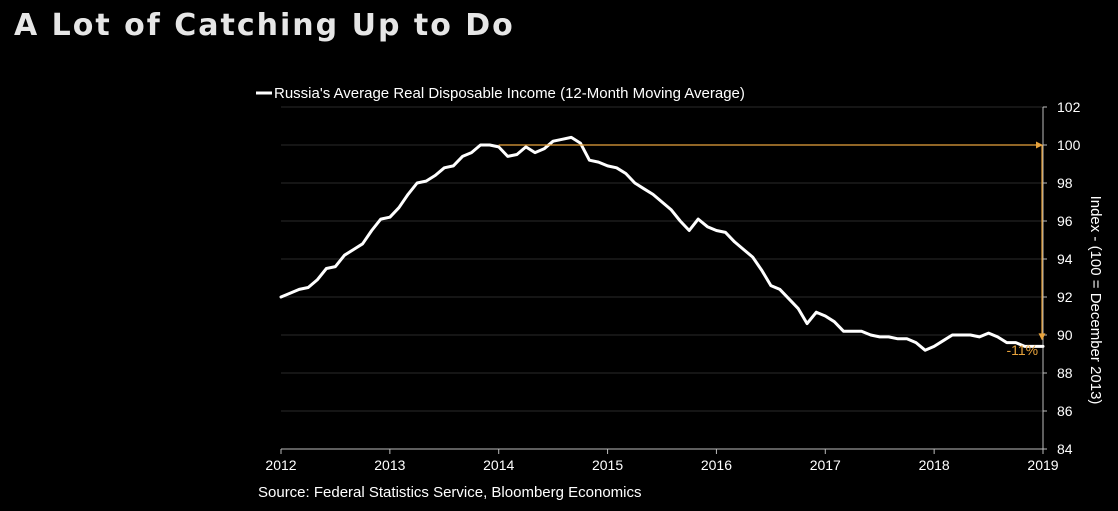 This screenshot has height=511, width=1118. What do you see at coordinates (1095, 300) in the screenshot?
I see `y-axis-label: Index - (100 = December 2013)` at bounding box center [1095, 300].